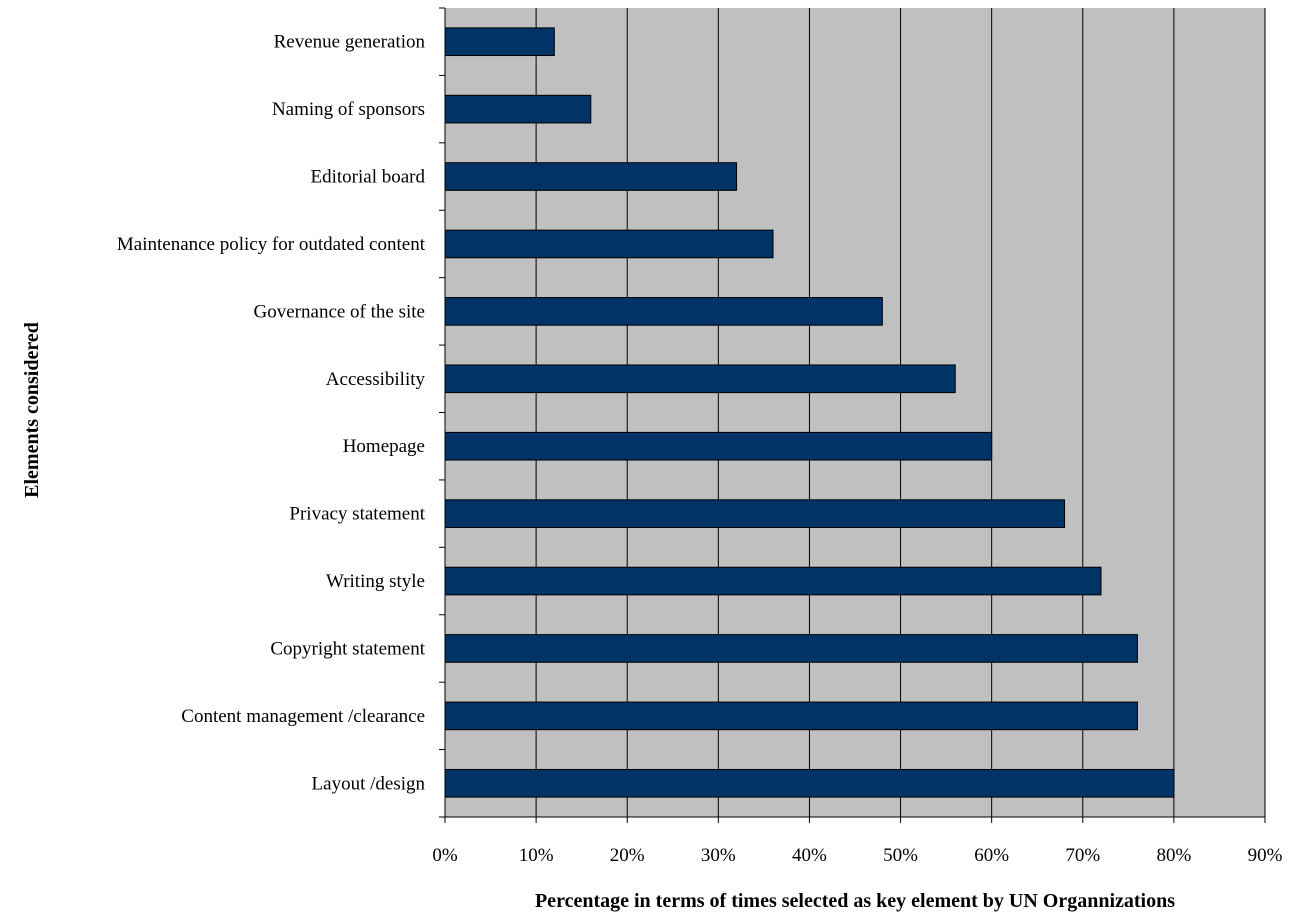  Describe the element at coordinates (348, 109) in the screenshot. I see `category-label: Naming of sponsors` at that location.